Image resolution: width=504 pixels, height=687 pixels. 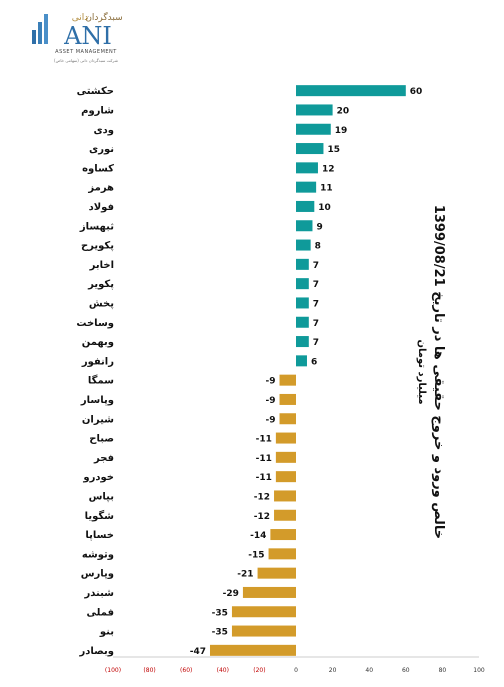 What do you see at coordinates (443, 670) in the screenshot?
I see `x-tick-label-10: 80` at bounding box center [443, 670].